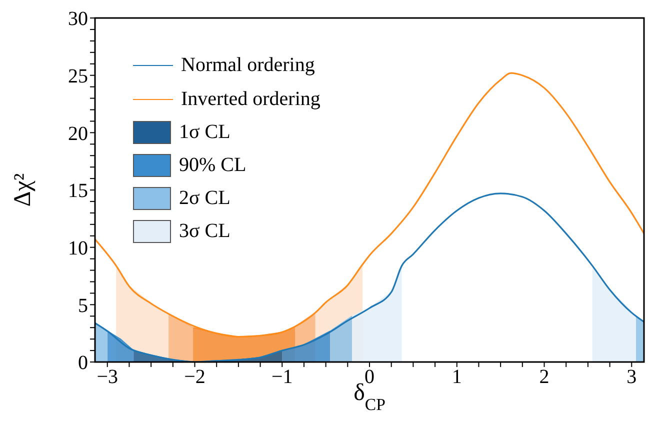 The image size is (657, 424). I want to click on x-tick-label: −2, so click(195, 377).